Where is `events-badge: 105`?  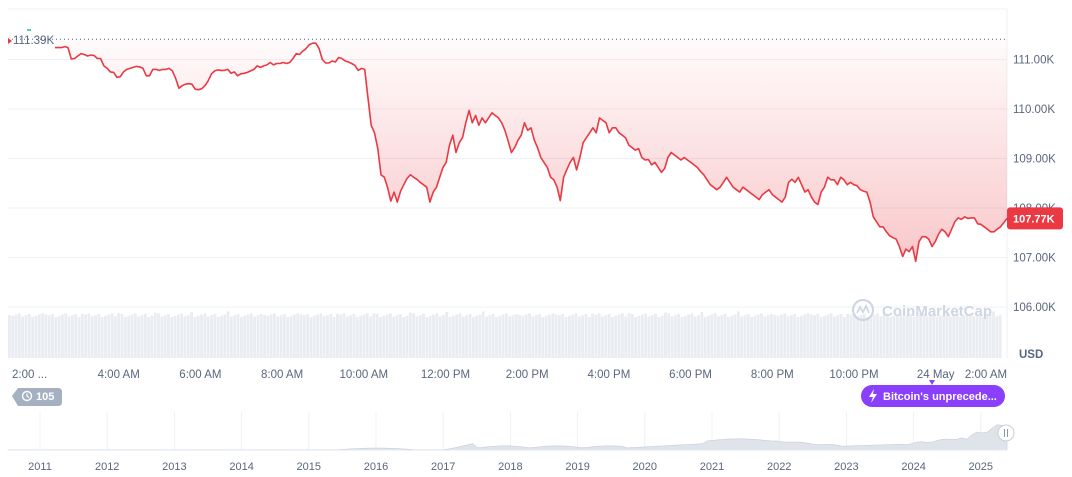 events-badge: 105 is located at coordinates (37, 397).